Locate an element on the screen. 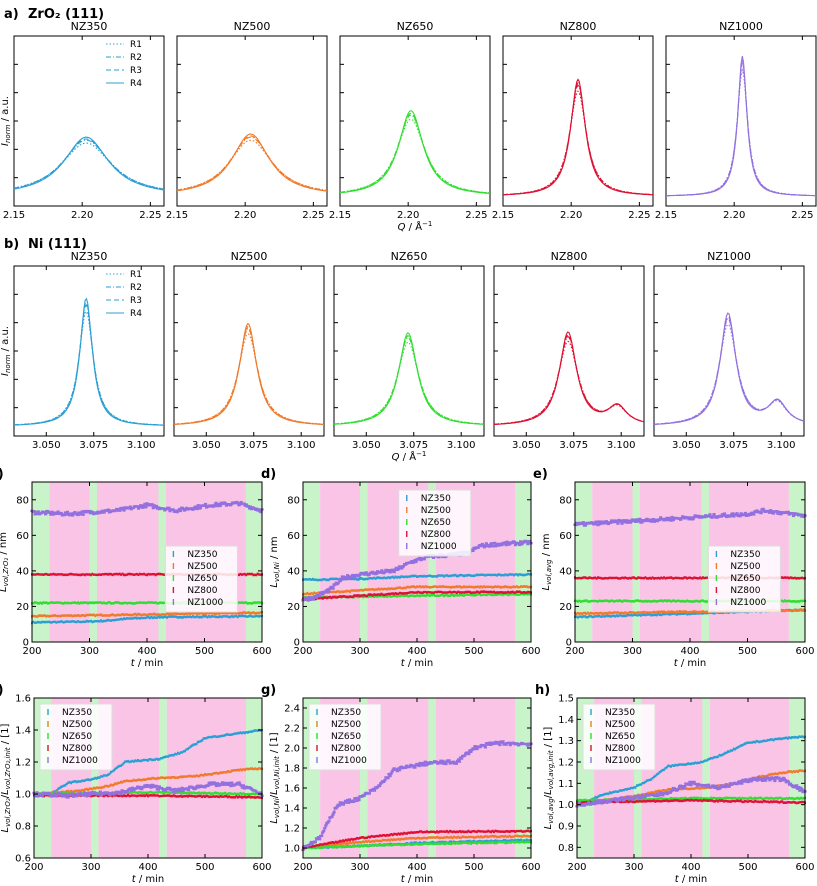 The image size is (817, 886). ylabel-part: vol,Ni,init is located at coordinates (277, 772).